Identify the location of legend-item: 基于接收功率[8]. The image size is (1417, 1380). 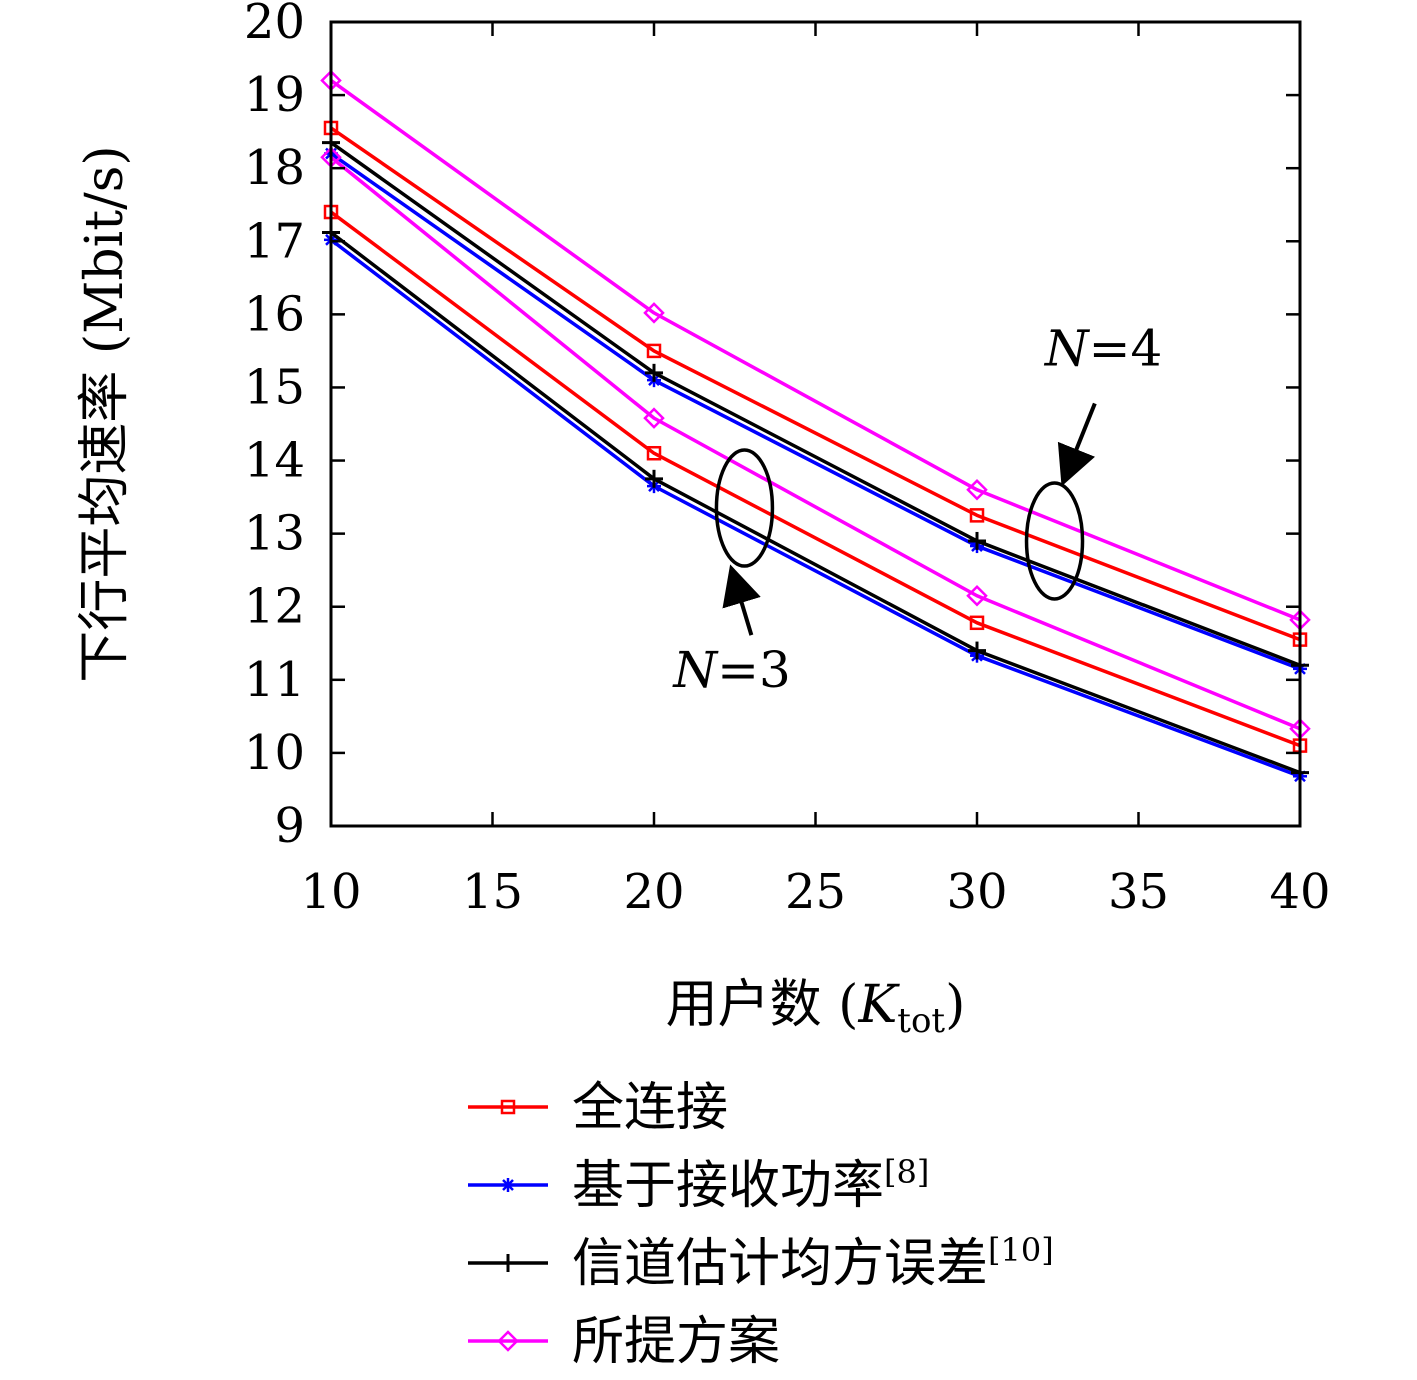
(698, 1184).